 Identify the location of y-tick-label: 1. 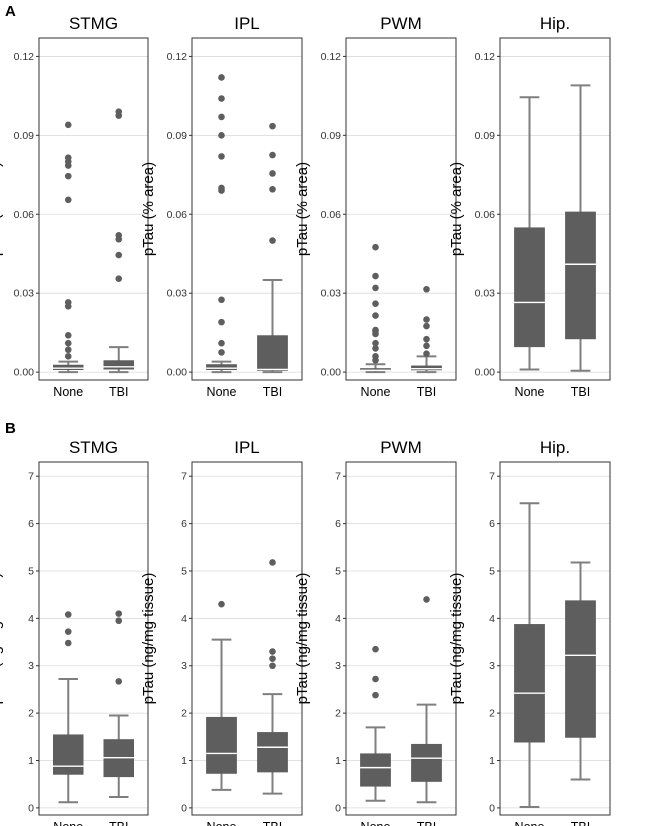
(492, 761).